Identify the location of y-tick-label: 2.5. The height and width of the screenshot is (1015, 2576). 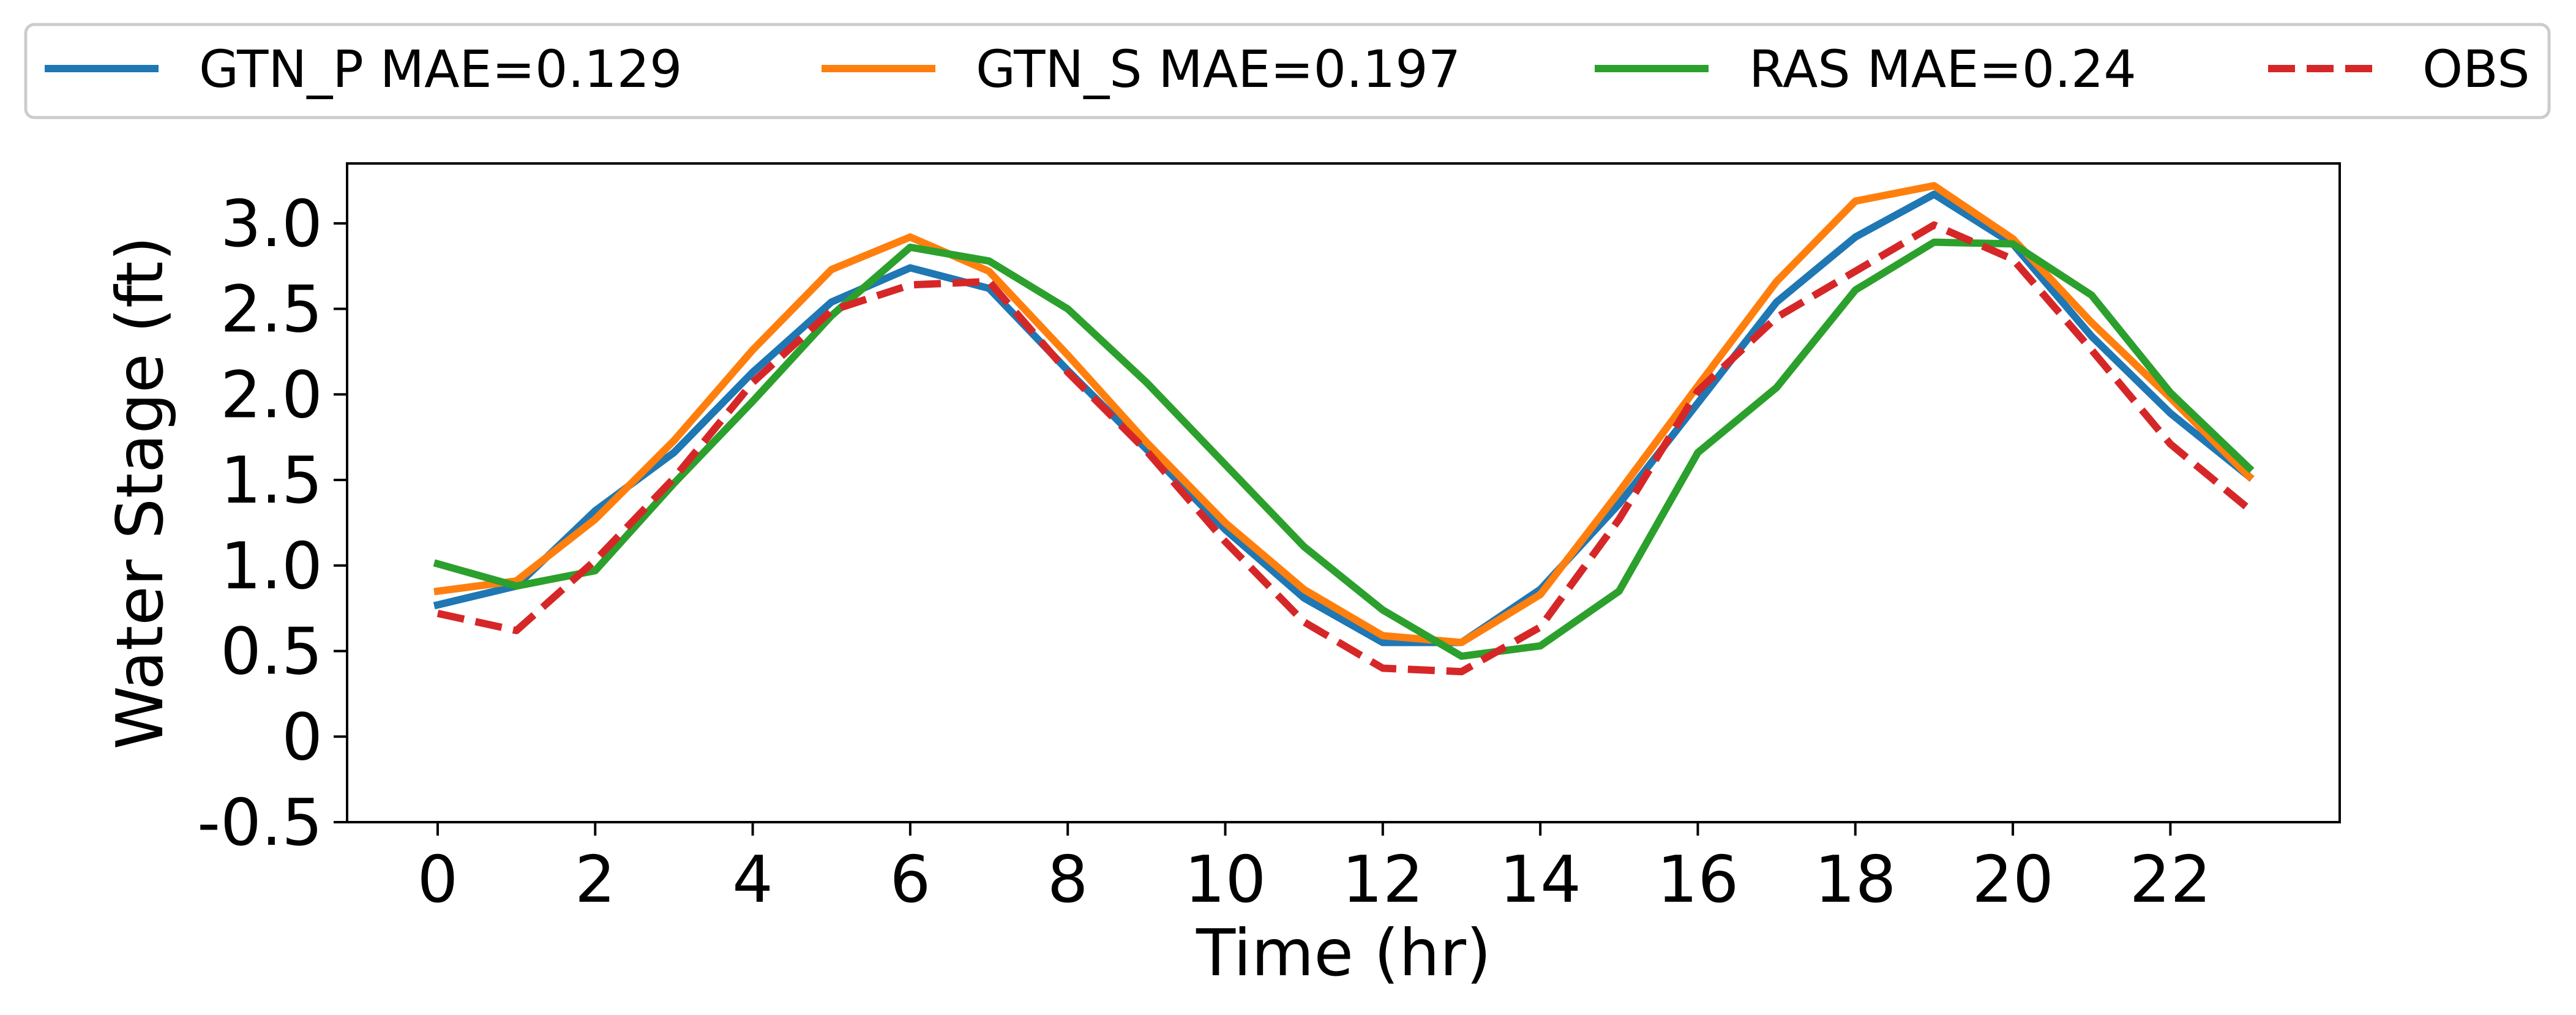
(271, 310).